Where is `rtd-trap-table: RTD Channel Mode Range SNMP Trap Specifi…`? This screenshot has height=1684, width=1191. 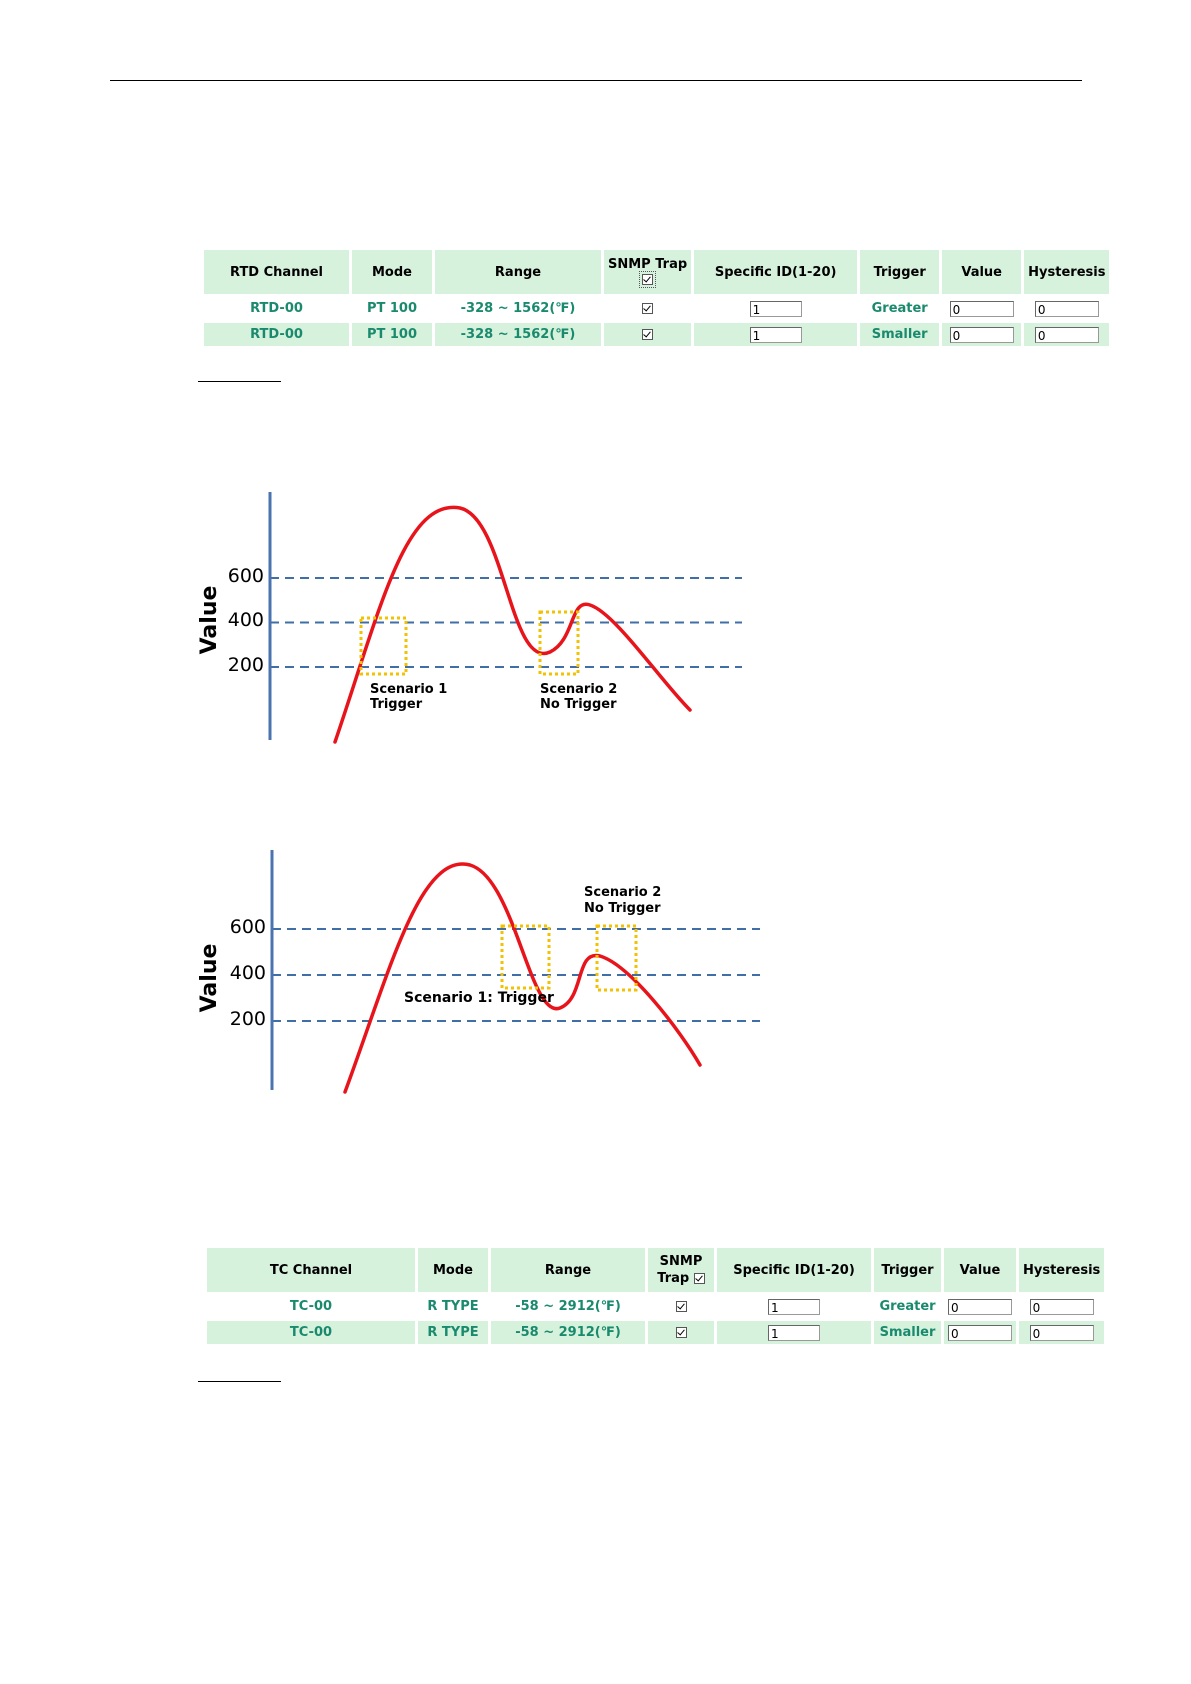
rtd-trap-table: RTD Channel Mode Range SNMP Trap Specifi… is located at coordinates (656, 298).